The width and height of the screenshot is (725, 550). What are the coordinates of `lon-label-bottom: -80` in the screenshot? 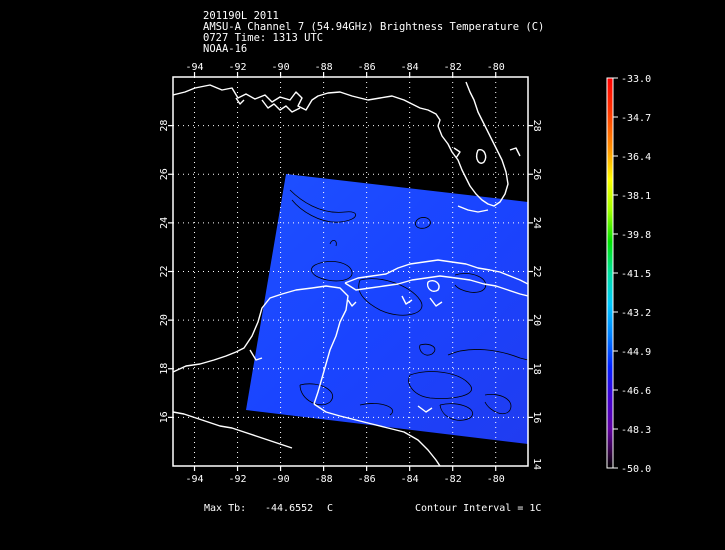 It's located at (496, 479).